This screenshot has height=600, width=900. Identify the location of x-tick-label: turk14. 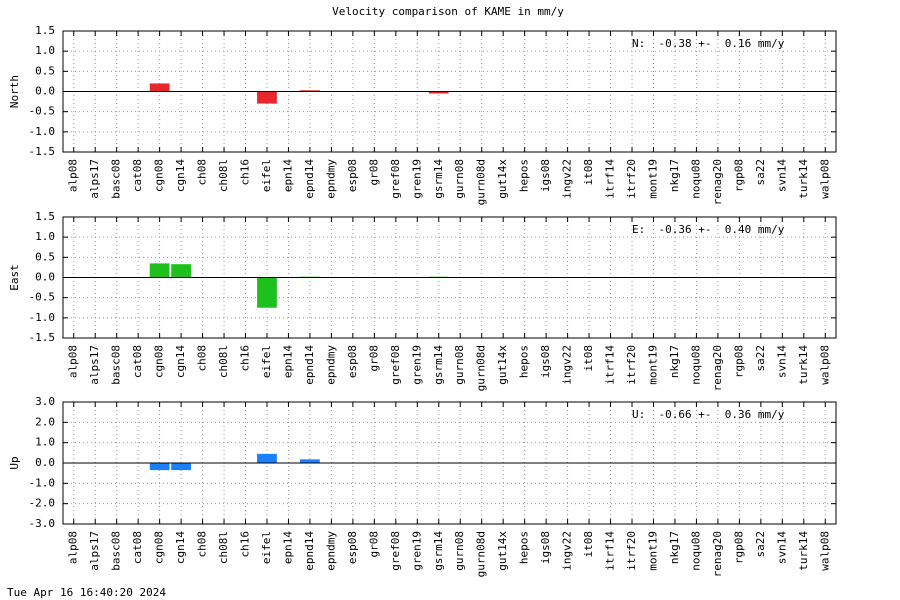
(803, 551).